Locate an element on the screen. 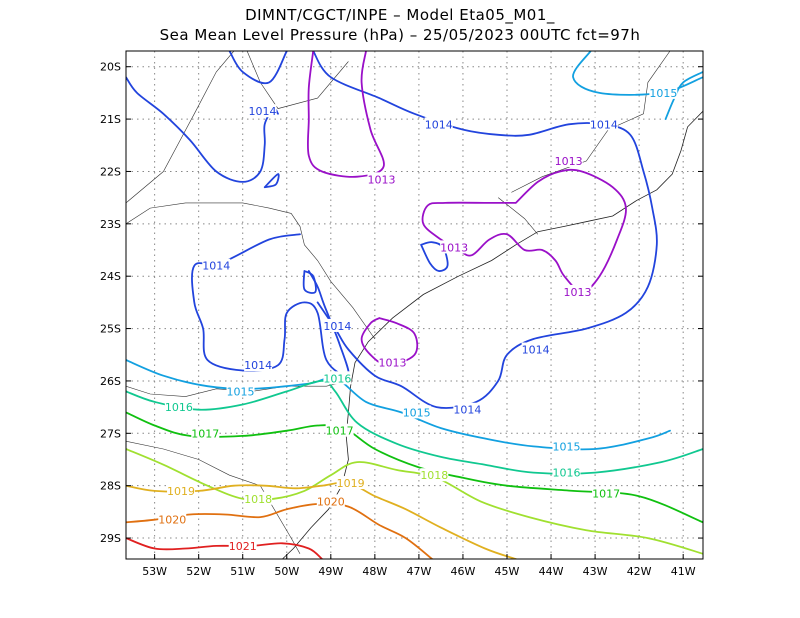 The width and height of the screenshot is (800, 618). lon-tick-label: 50W is located at coordinates (286, 571).